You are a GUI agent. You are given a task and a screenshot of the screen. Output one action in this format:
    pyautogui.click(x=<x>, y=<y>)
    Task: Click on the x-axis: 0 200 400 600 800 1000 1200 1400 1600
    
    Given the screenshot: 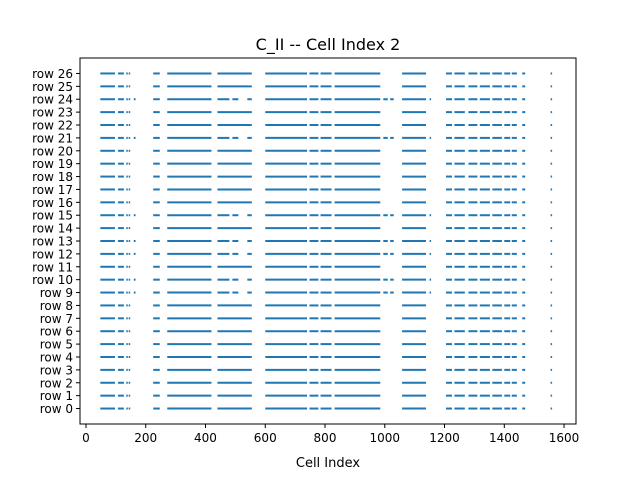 What is the action you would take?
    pyautogui.click(x=330, y=434)
    